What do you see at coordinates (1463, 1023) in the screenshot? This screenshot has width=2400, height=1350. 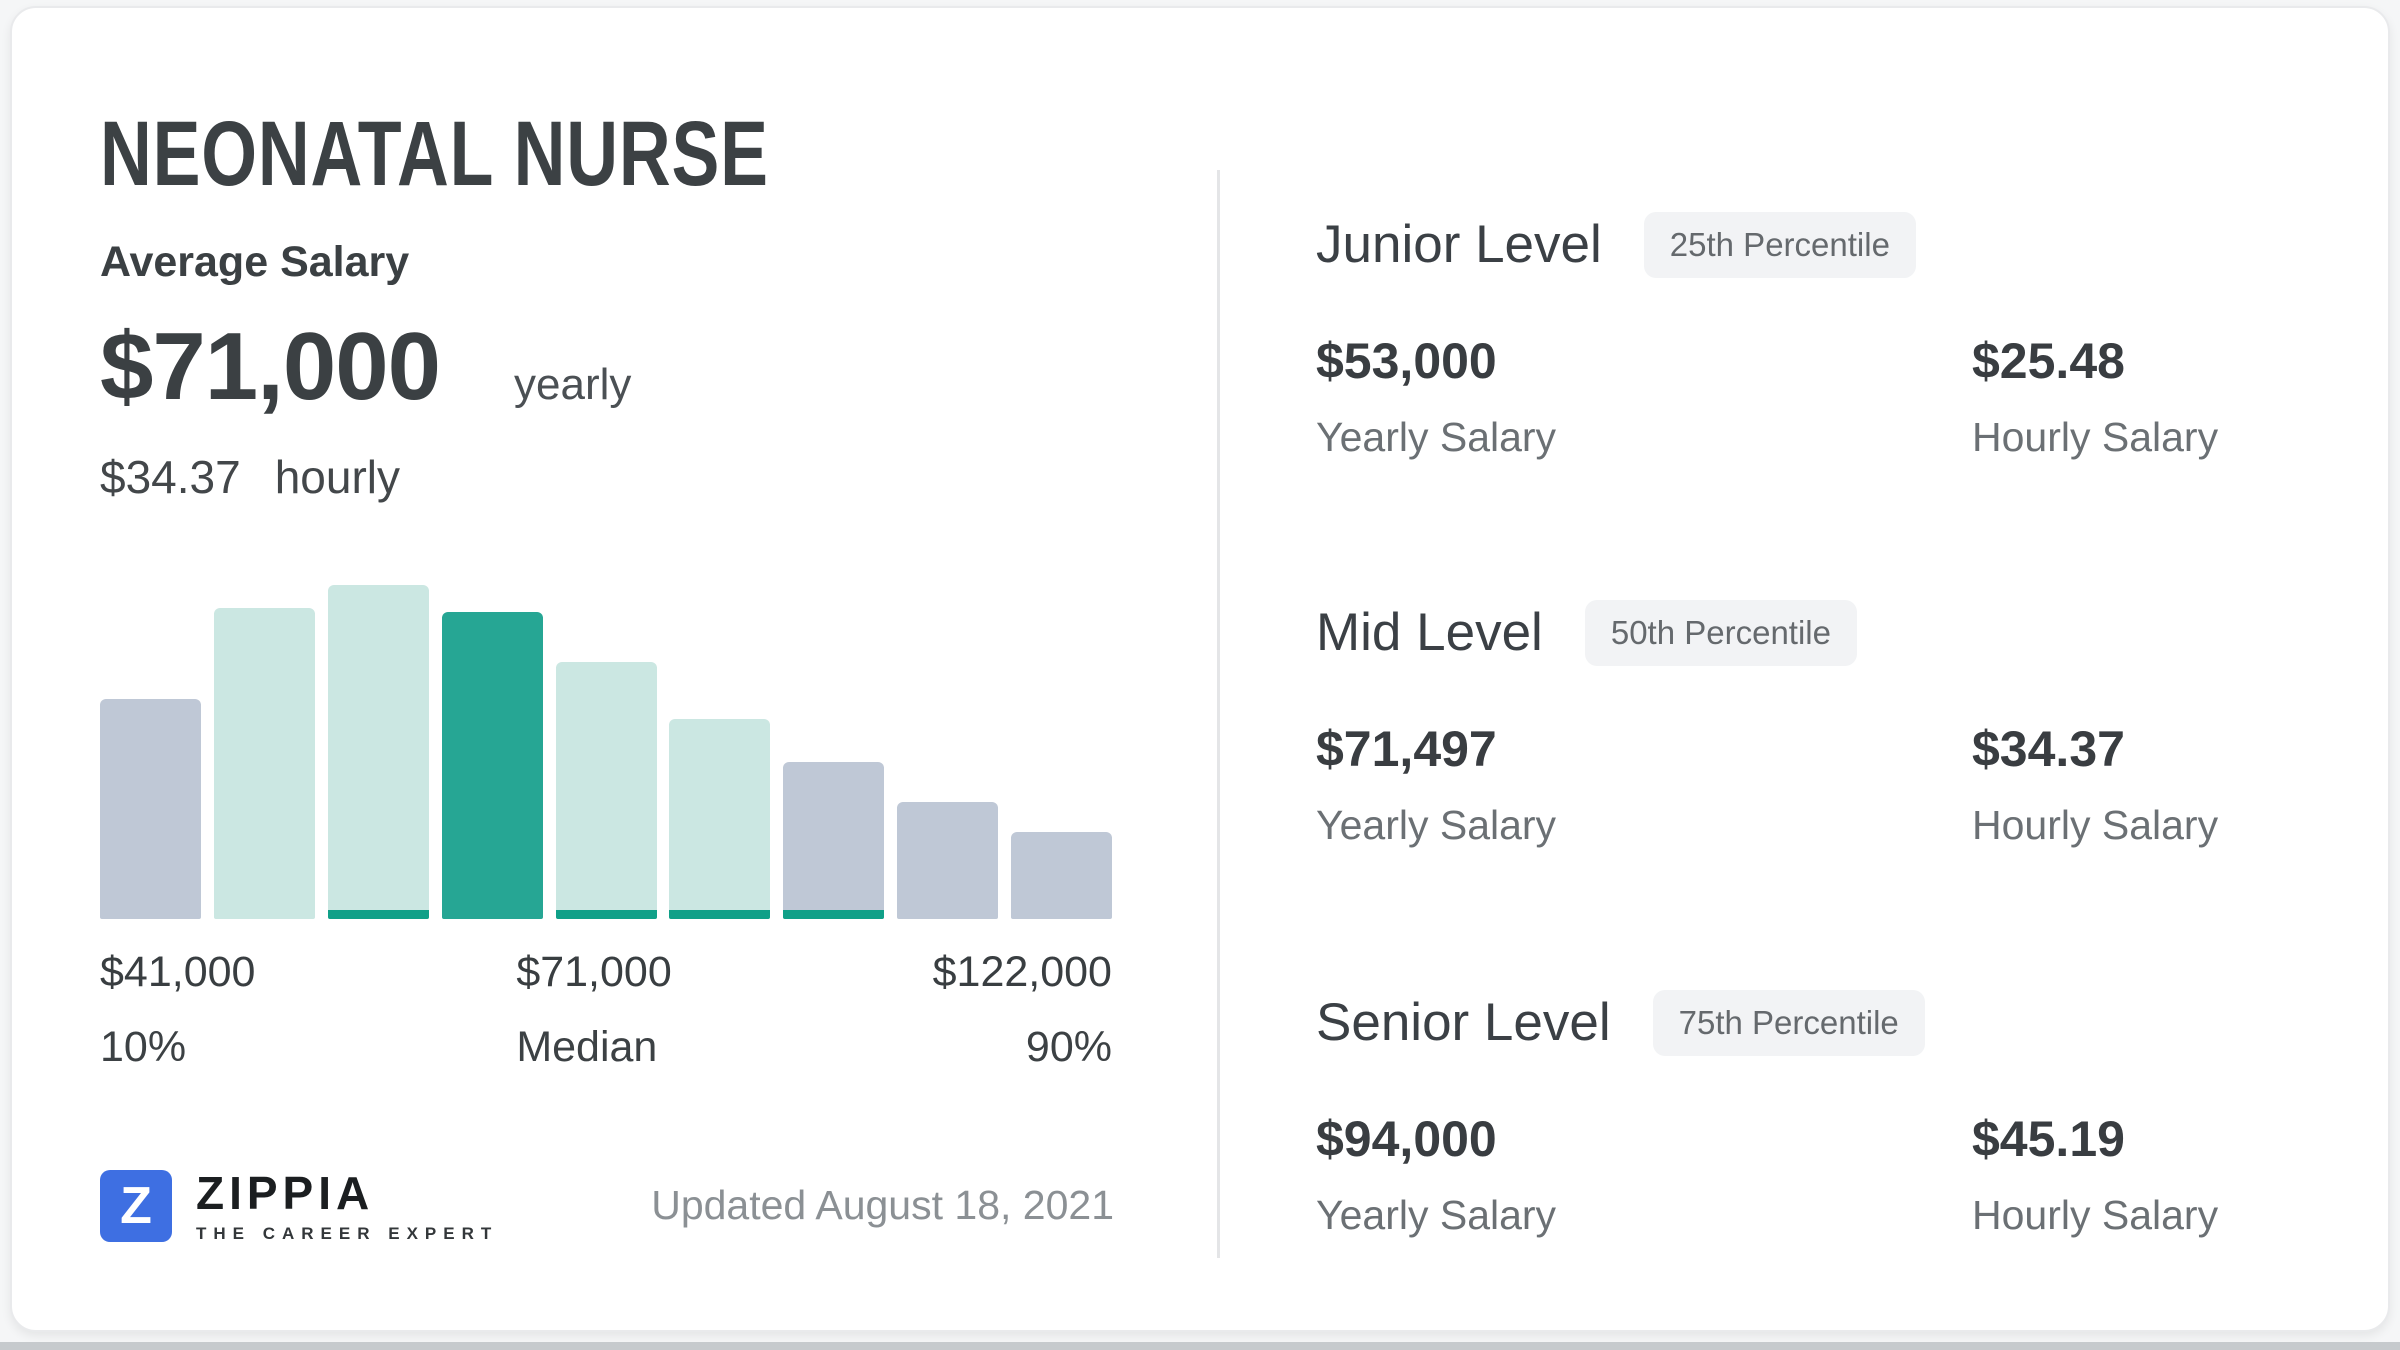 I see `level-name: Senior Level` at bounding box center [1463, 1023].